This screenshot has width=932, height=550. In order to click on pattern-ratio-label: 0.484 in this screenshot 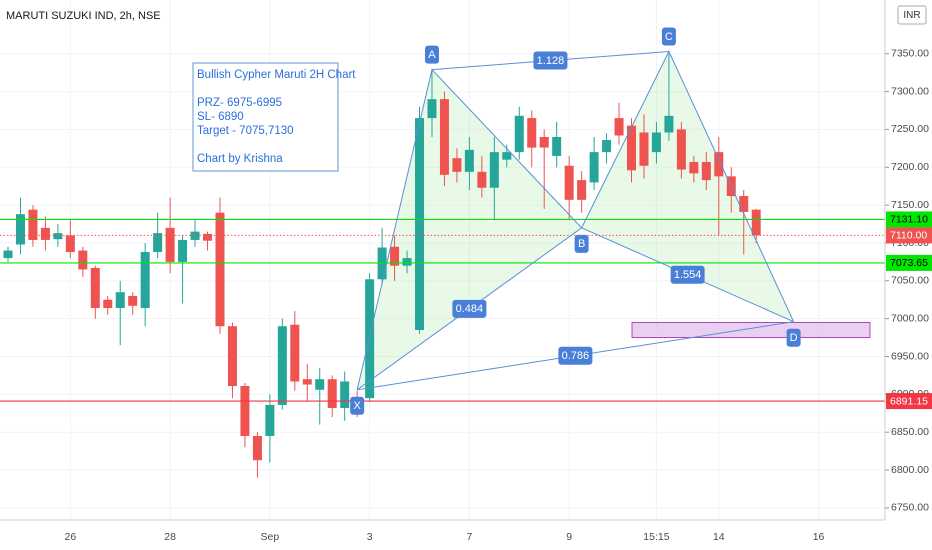, I will do `click(470, 309)`.